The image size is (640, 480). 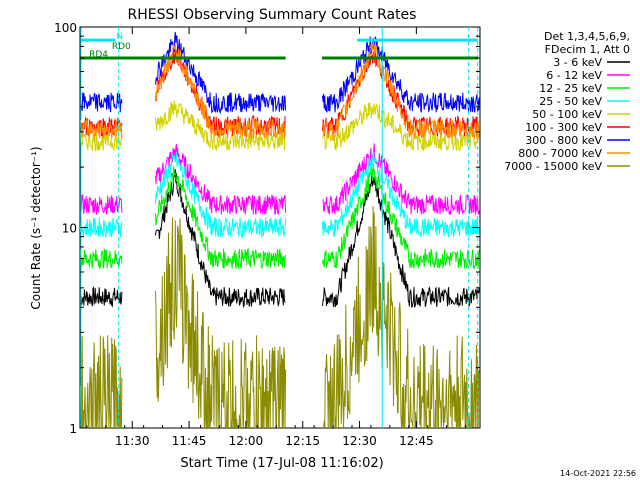 I want to click on legend-entry-6: 100 - 300 keV, so click(x=563, y=127).